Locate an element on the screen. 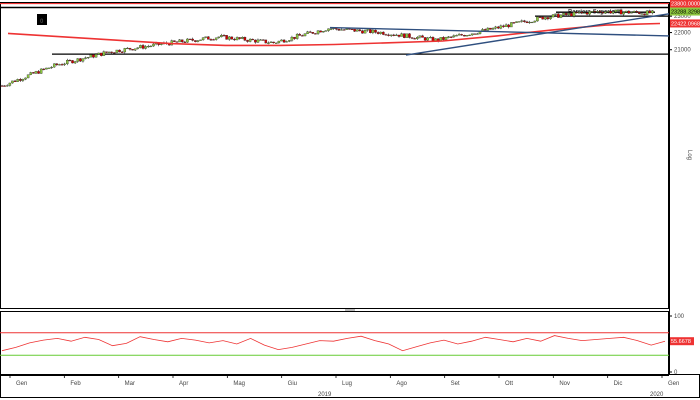 Image resolution: width=700 pixels, height=400 pixels. descending-trendline is located at coordinates (499, 31).